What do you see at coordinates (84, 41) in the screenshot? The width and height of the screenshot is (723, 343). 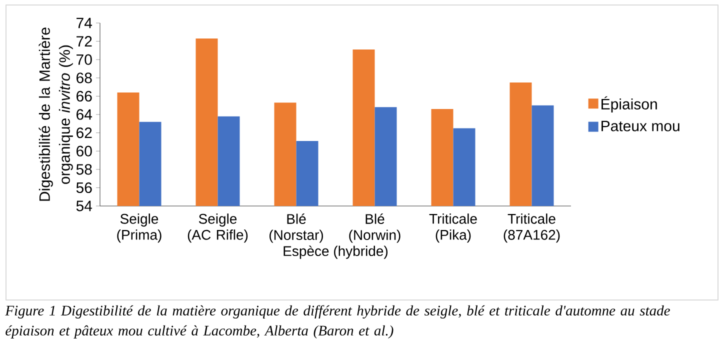 I see `y-tick-label: 72` at bounding box center [84, 41].